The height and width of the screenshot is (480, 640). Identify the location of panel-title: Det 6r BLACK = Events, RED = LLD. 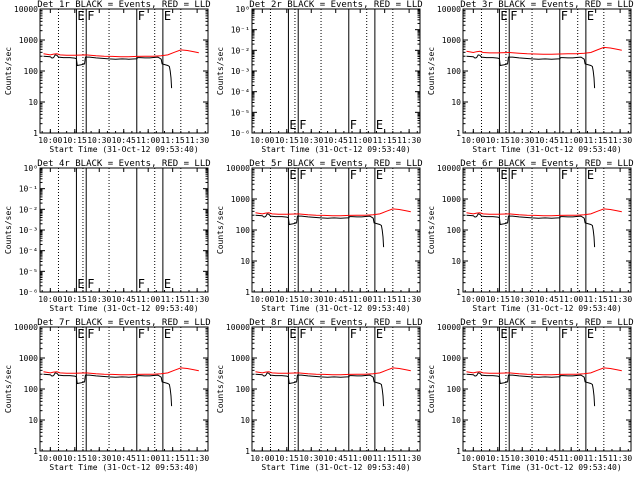
(546, 164).